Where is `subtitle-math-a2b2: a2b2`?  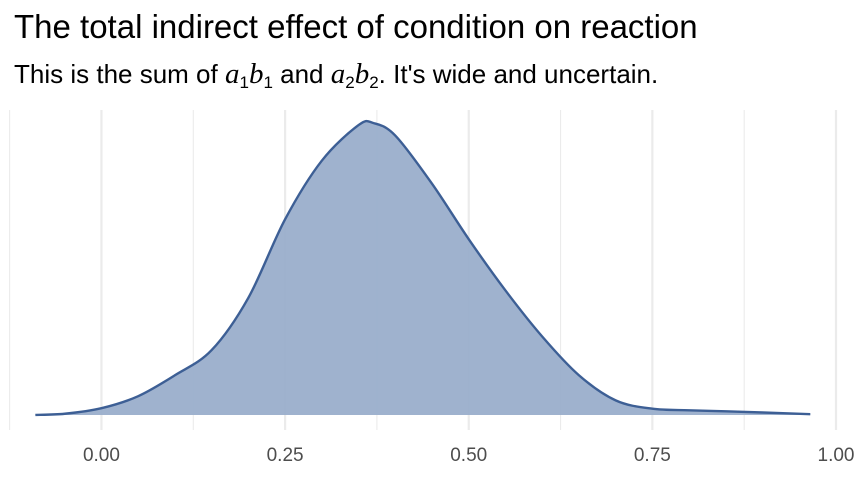
subtitle-math-a2b2: a2b2 is located at coordinates (354, 75).